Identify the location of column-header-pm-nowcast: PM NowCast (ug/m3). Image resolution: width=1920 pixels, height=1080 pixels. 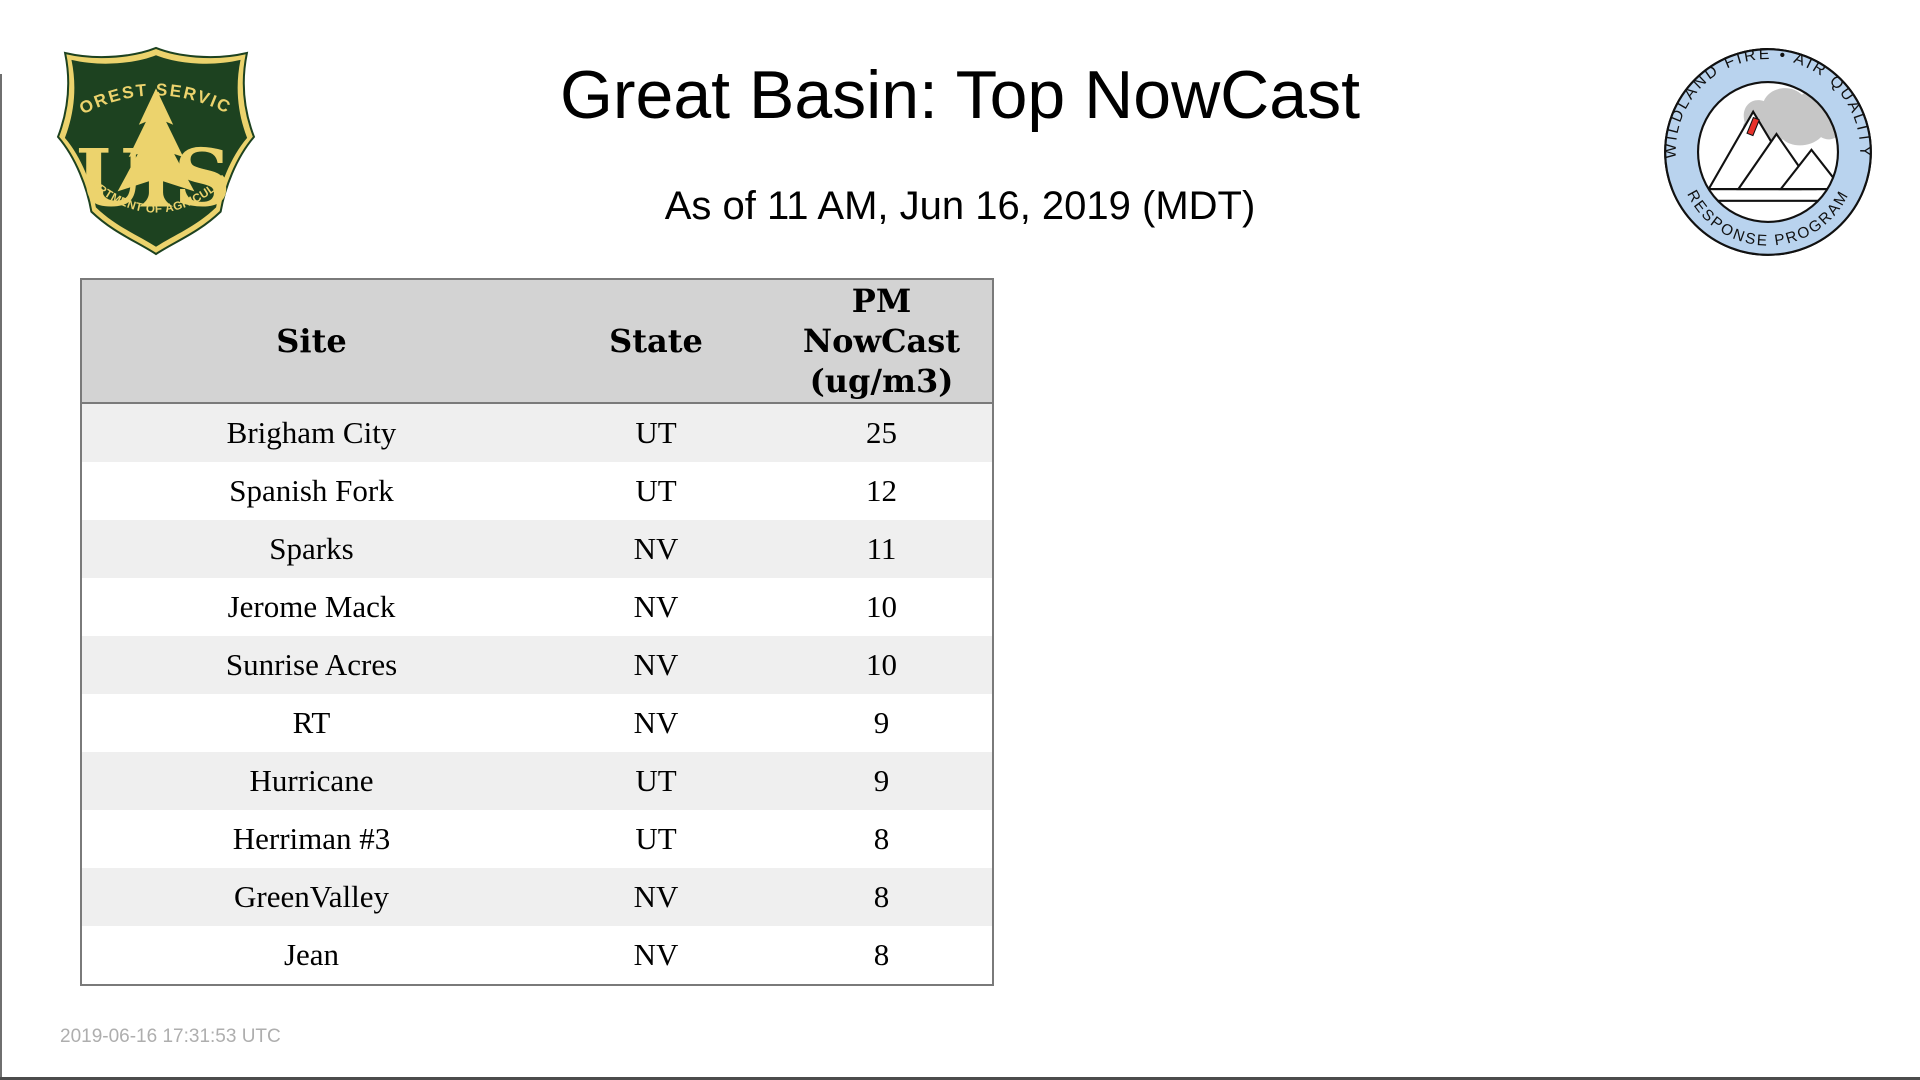
(882, 341).